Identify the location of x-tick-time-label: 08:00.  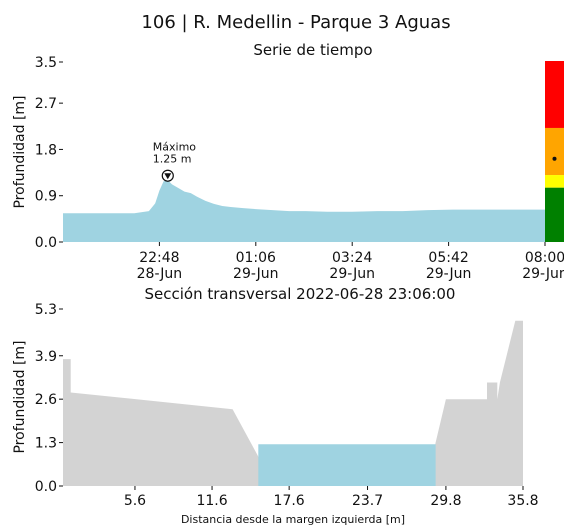
(544, 258).